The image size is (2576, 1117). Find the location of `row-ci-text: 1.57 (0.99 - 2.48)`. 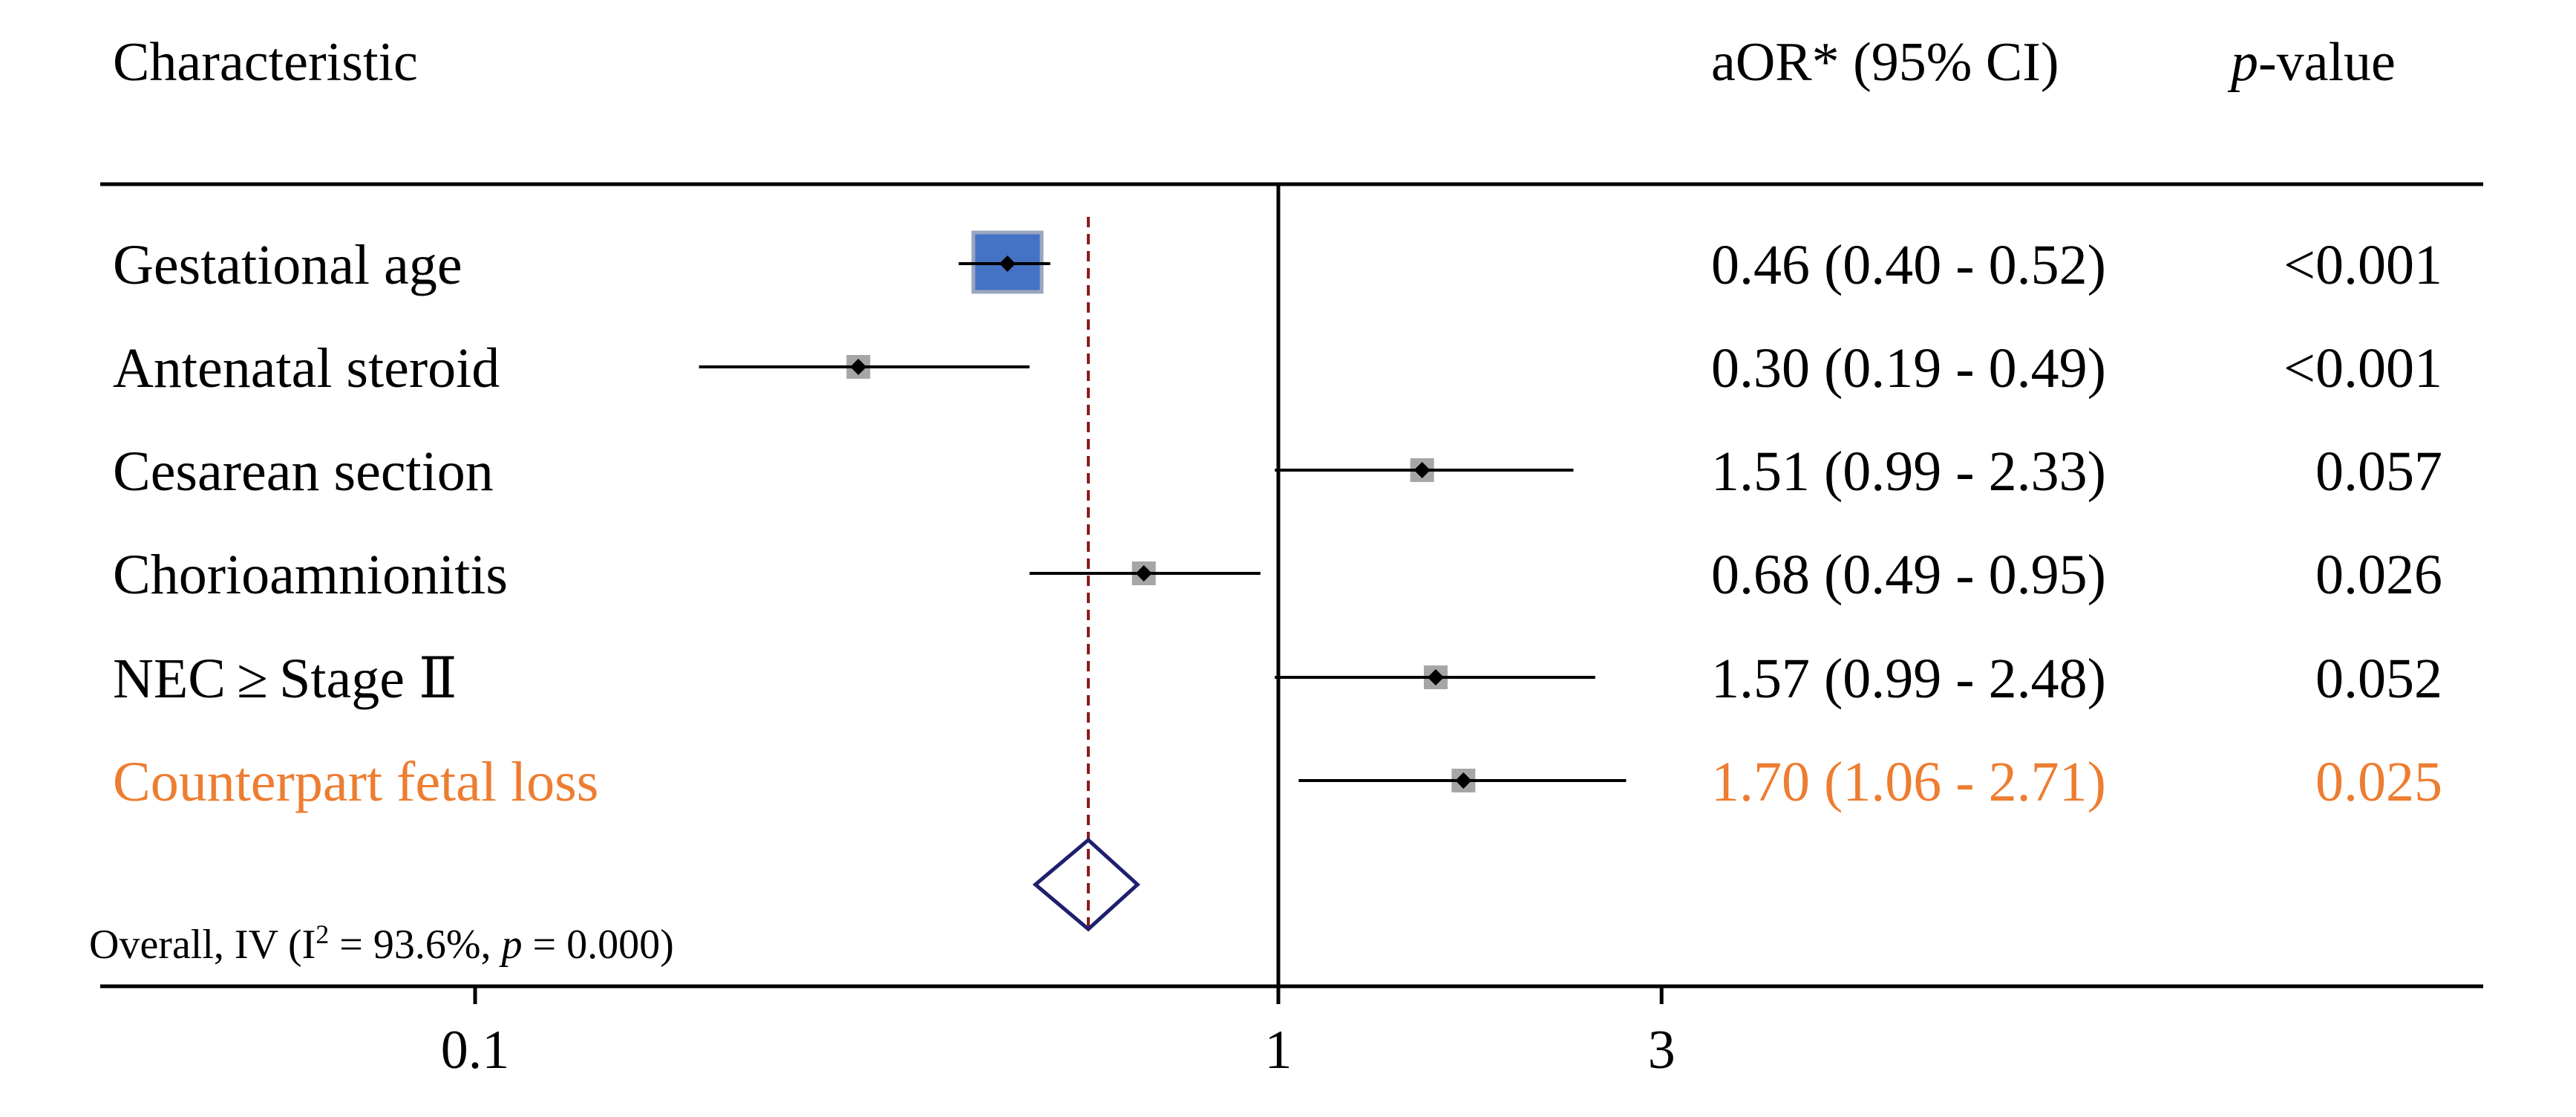

row-ci-text: 1.57 (0.99 - 2.48) is located at coordinates (1908, 679).